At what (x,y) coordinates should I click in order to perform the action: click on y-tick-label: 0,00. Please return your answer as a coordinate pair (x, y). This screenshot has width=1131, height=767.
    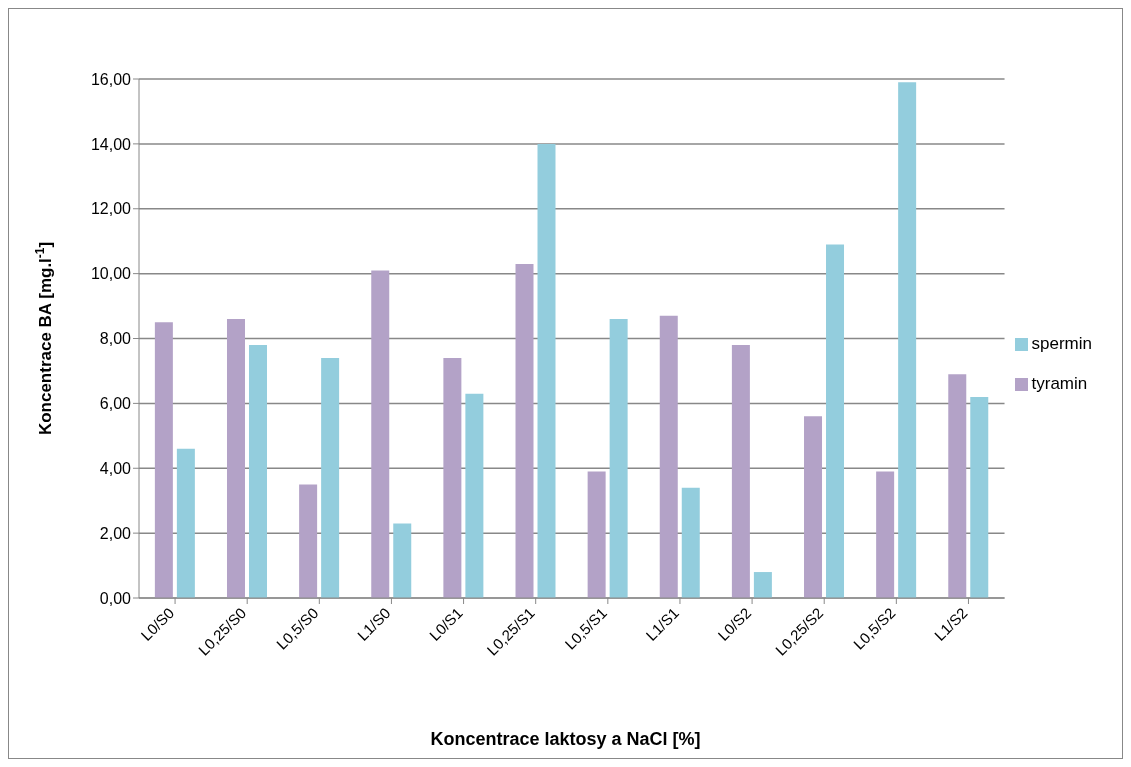
    Looking at the image, I should click on (115, 598).